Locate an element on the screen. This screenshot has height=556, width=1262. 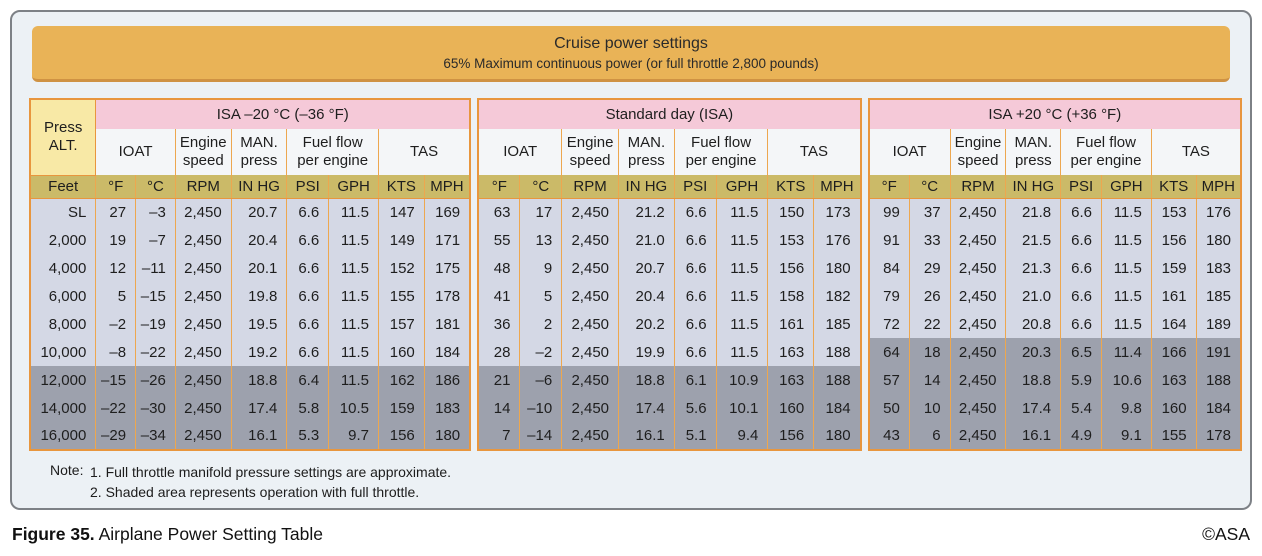
table-row: 28 –2 2,450 19.9 6.6 11.5 163 188 is located at coordinates (669, 352).